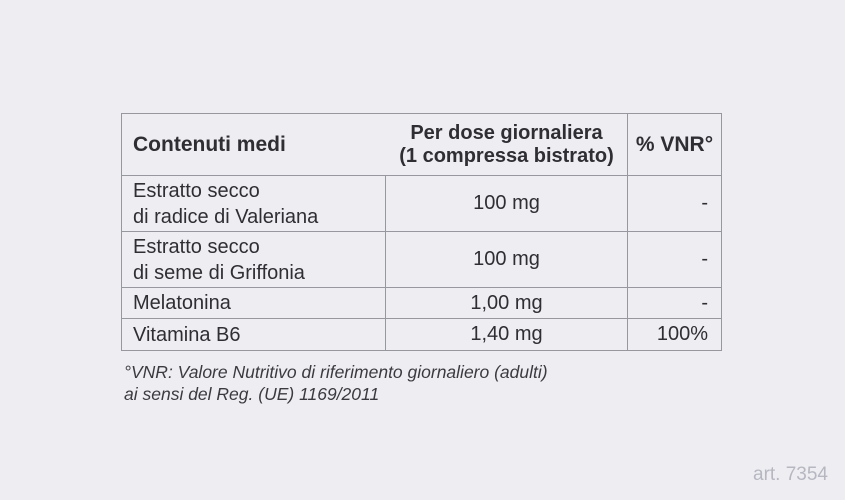 The width and height of the screenshot is (845, 500). Describe the element at coordinates (254, 145) in the screenshot. I see `header-contents: Contenuti medi` at that location.